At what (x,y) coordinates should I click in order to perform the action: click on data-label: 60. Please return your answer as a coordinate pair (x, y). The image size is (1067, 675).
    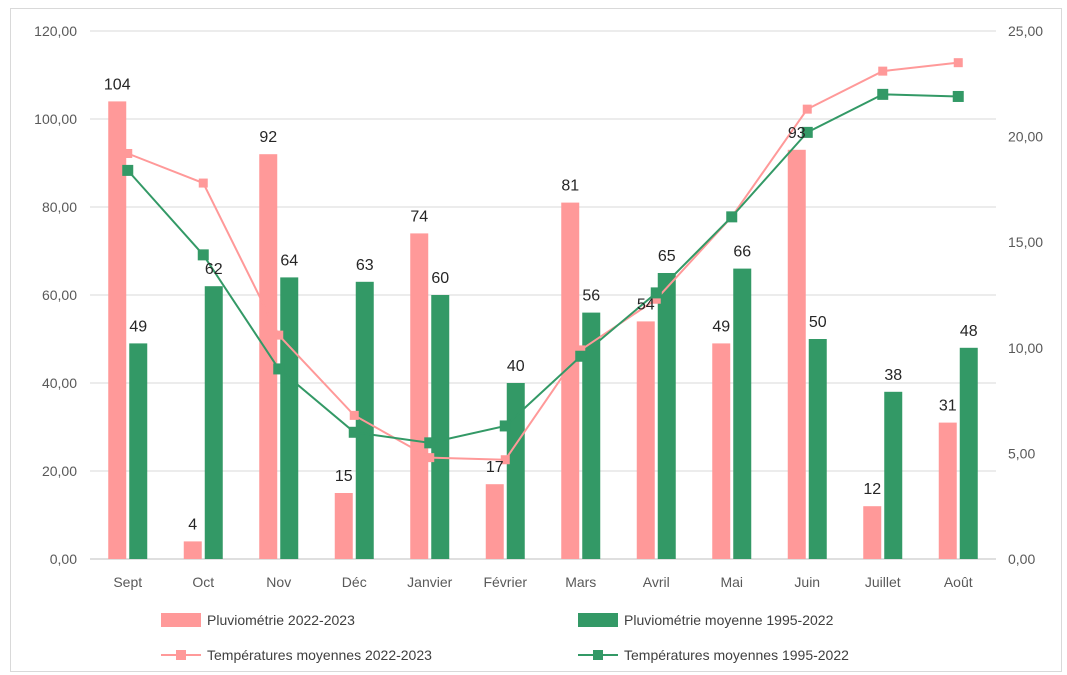
    Looking at the image, I should click on (440, 278).